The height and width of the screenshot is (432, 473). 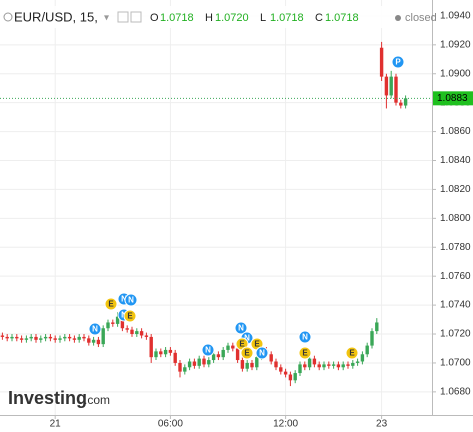 What do you see at coordinates (455, 160) in the screenshot?
I see `y-tick-label: 1.0840` at bounding box center [455, 160].